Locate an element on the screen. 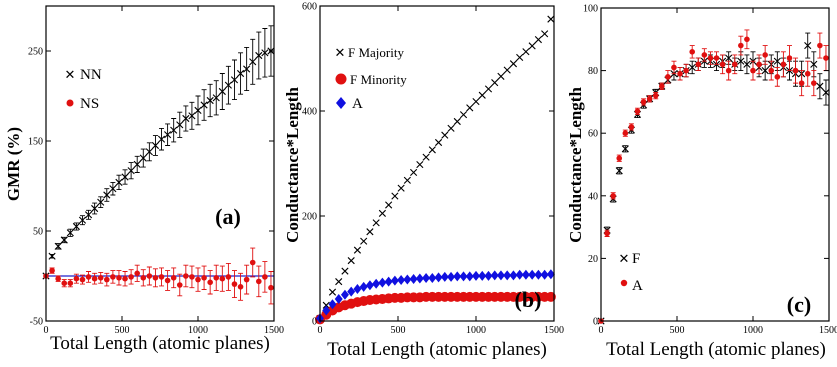 Image resolution: width=837 pixels, height=367 pixels. legend-label-ns: NS is located at coordinates (89, 104).